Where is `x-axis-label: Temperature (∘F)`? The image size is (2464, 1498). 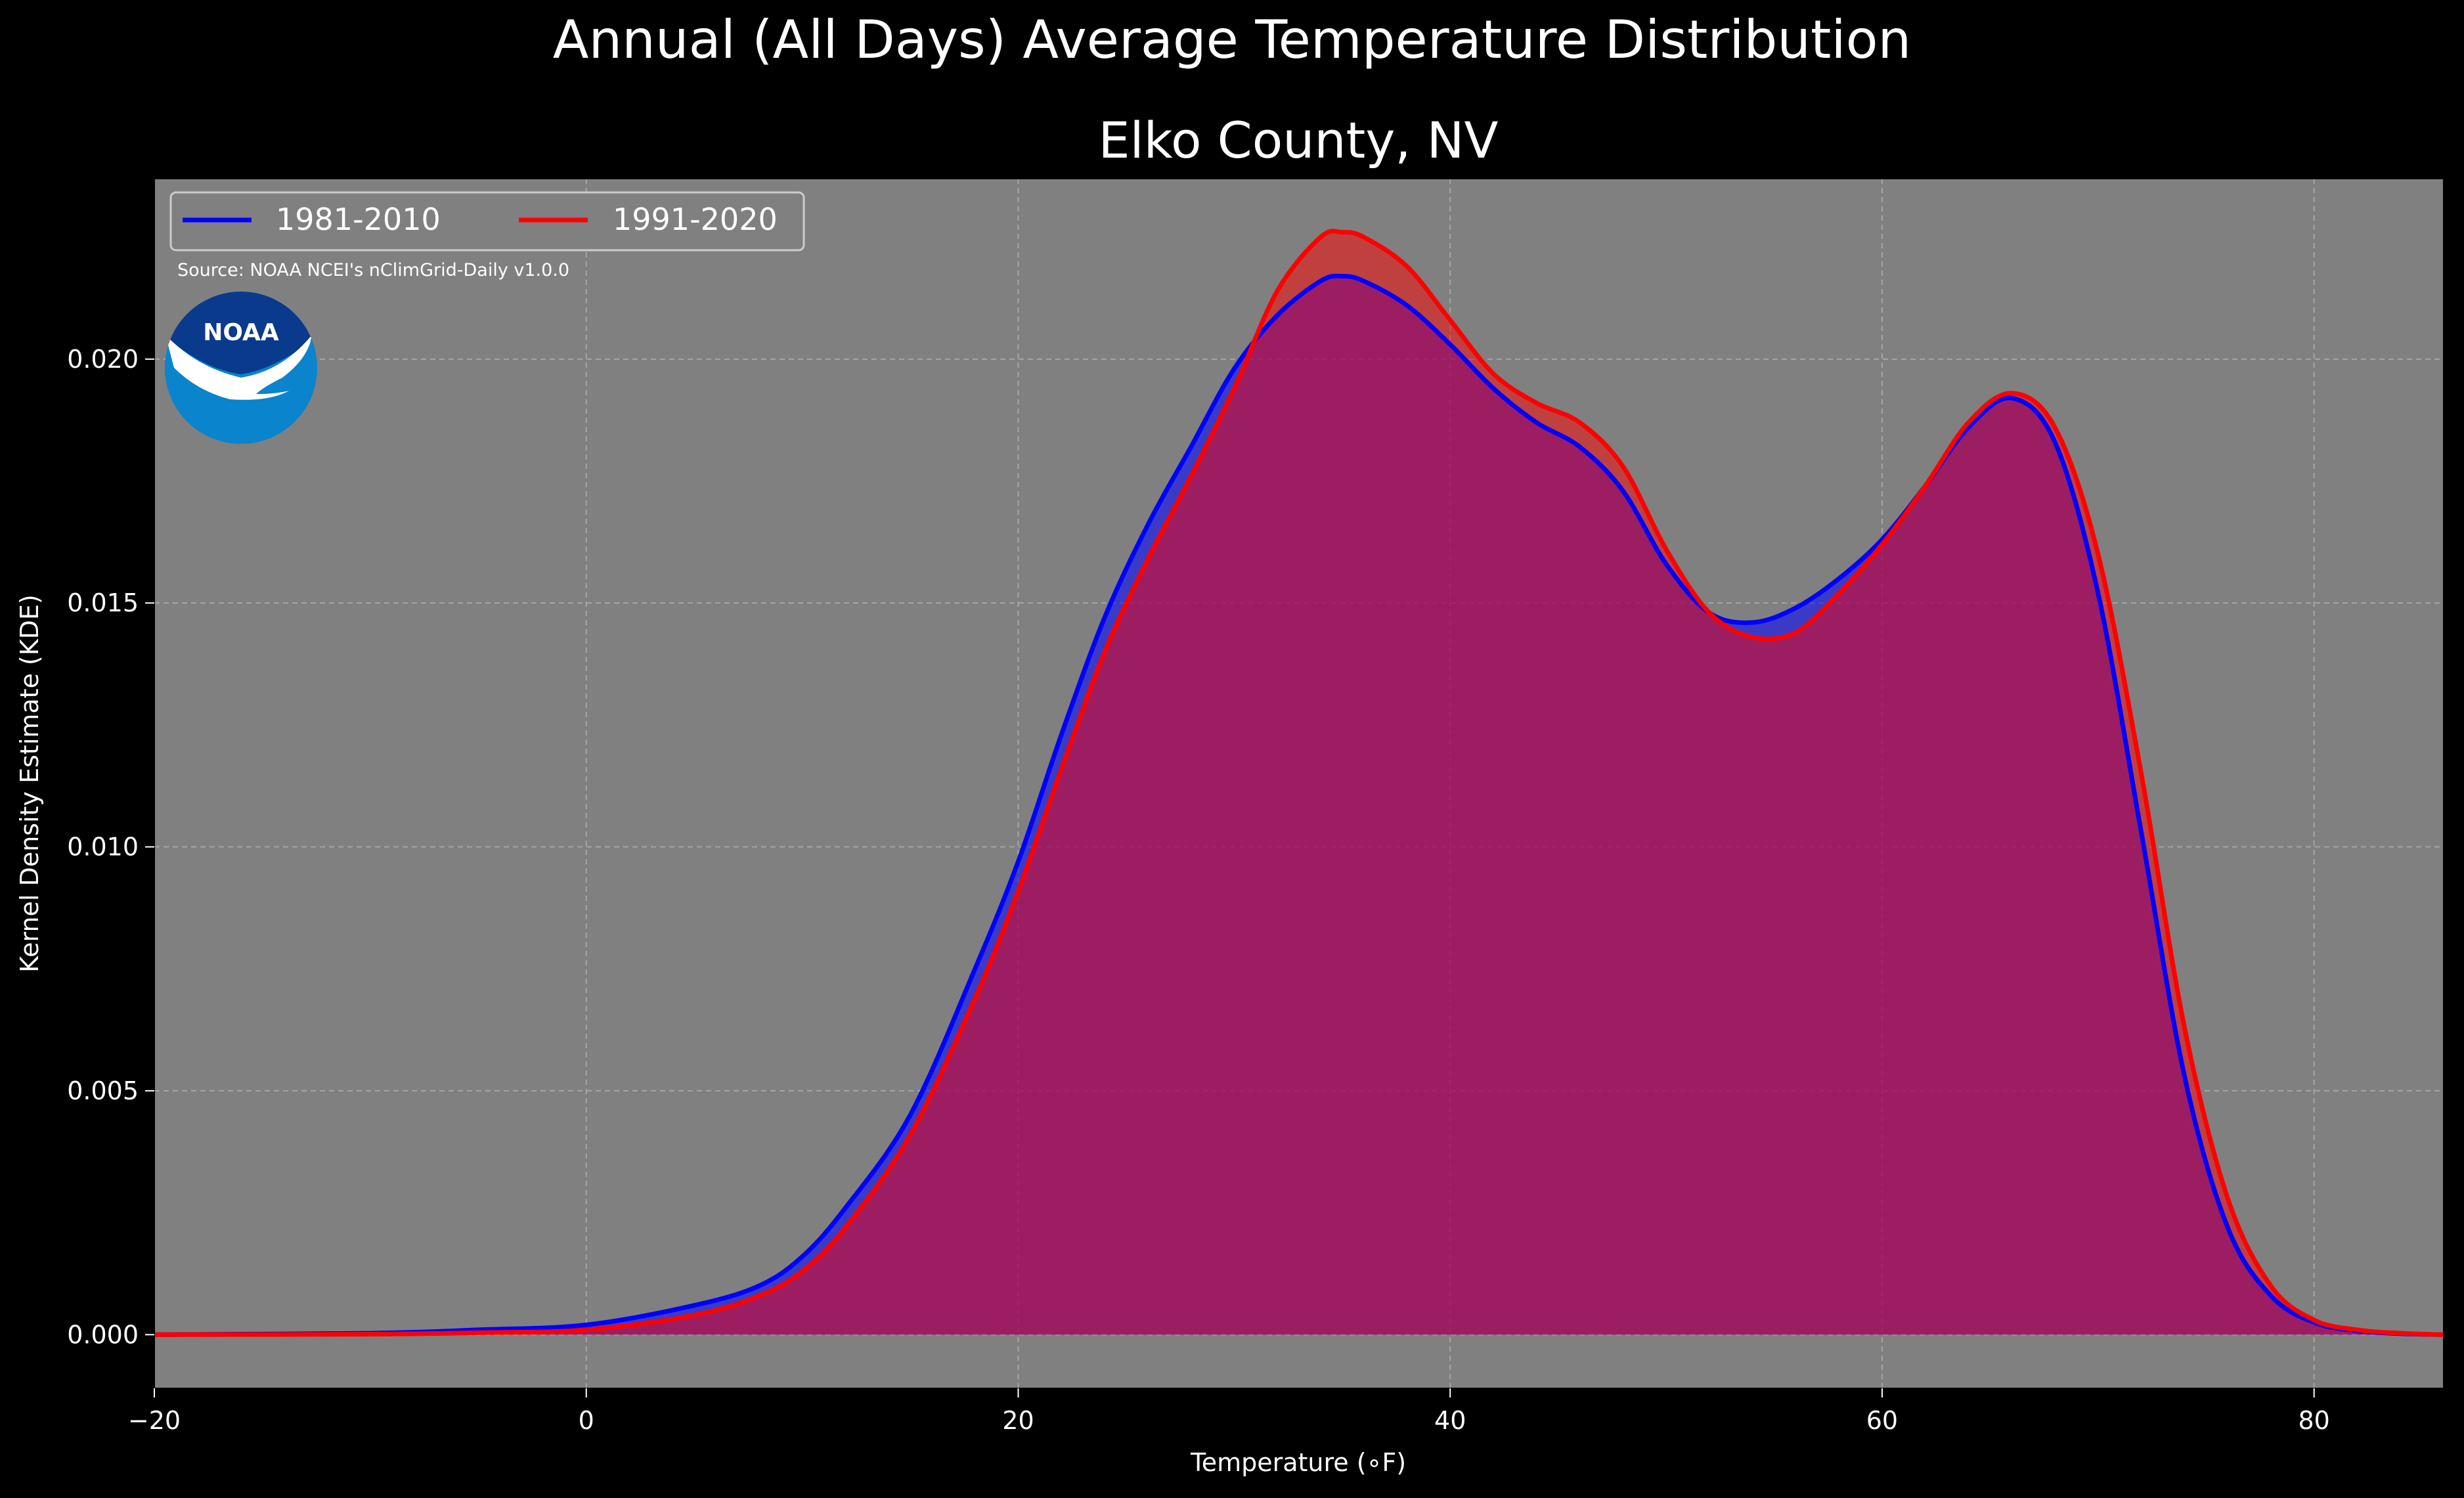 x-axis-label: Temperature (∘F) is located at coordinates (1298, 1462).